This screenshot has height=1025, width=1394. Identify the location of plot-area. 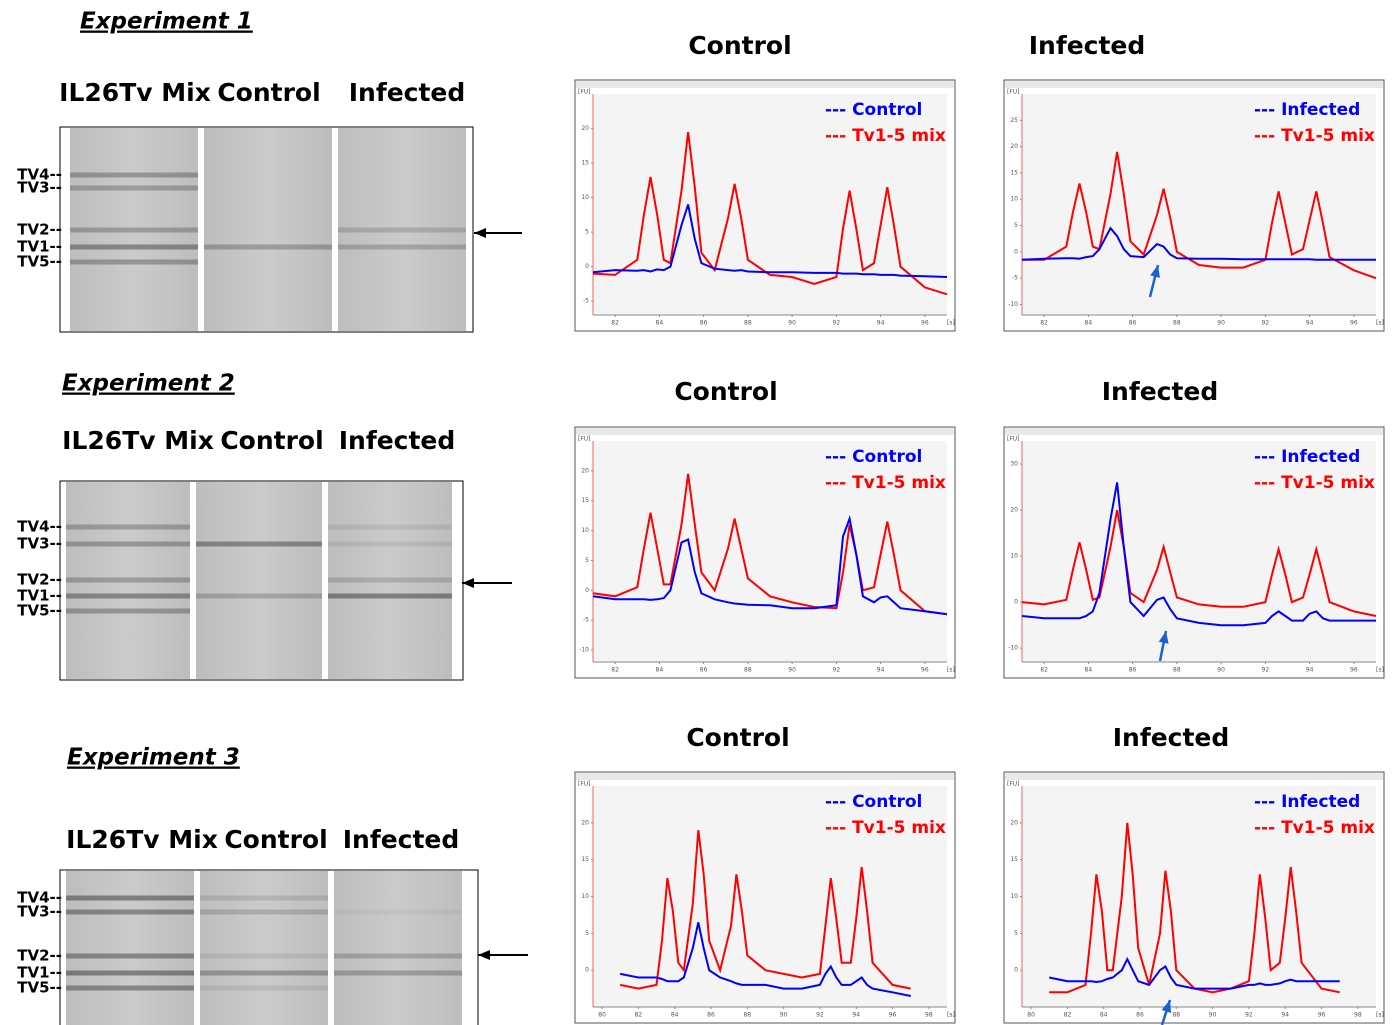
(770, 551).